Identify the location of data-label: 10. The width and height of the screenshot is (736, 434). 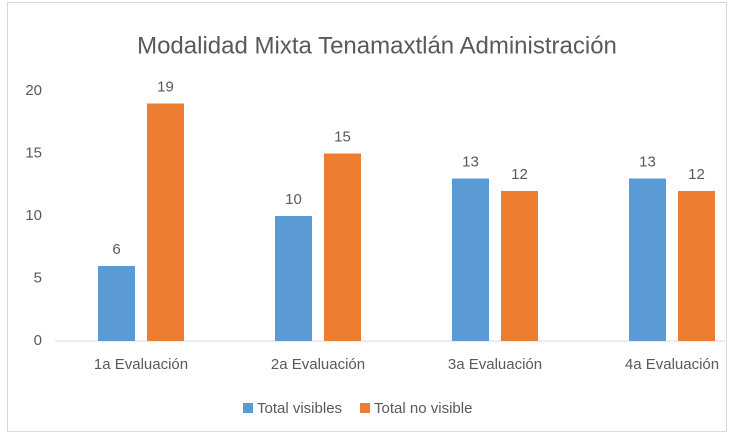
(293, 199).